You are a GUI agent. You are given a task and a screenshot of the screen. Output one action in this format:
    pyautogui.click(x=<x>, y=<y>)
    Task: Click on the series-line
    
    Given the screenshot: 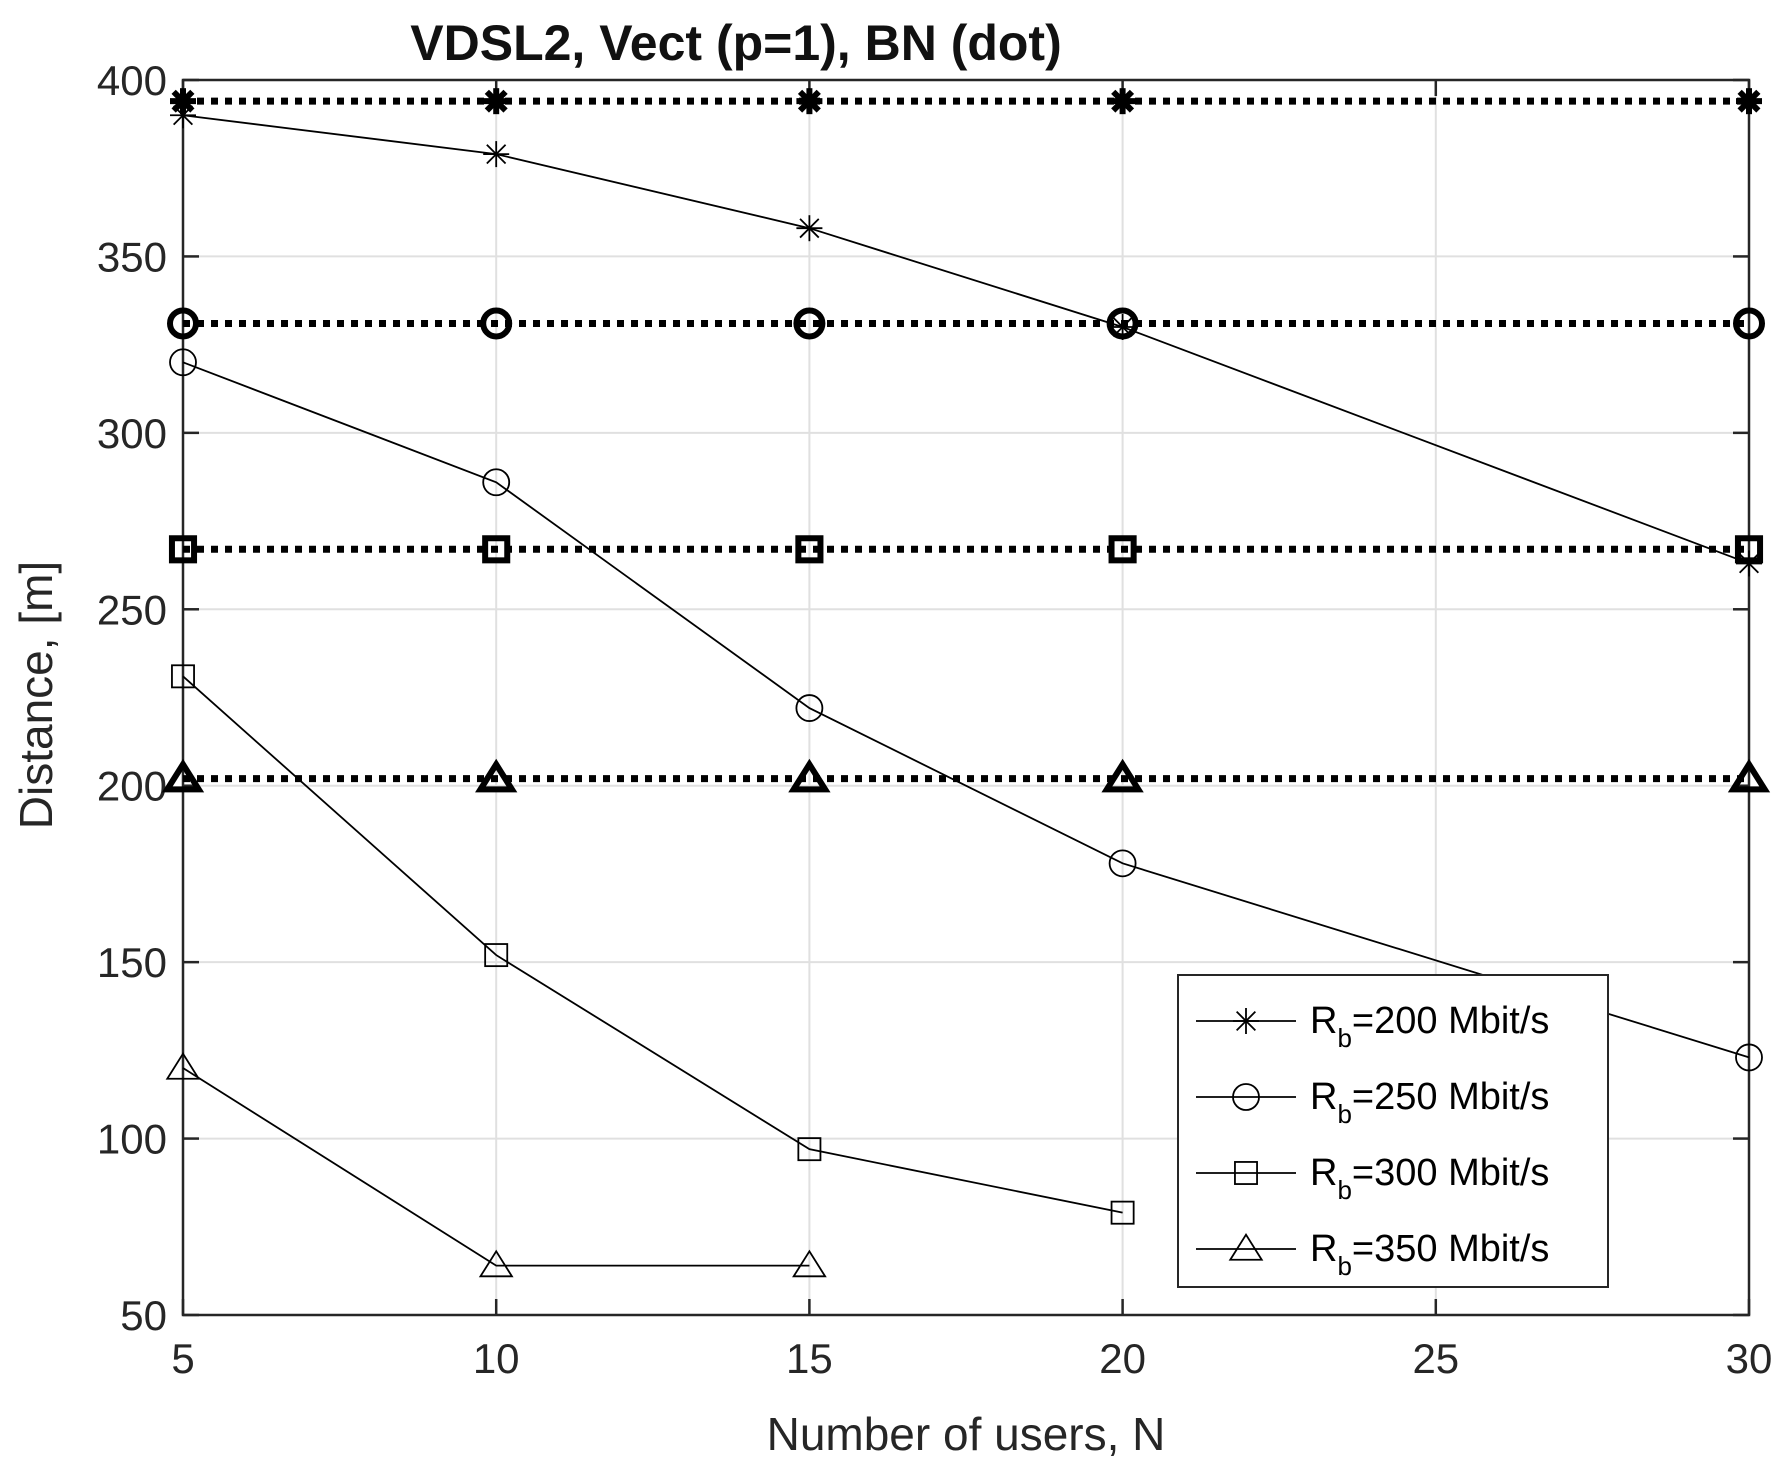 What is the action you would take?
    pyautogui.click(x=496, y=1167)
    